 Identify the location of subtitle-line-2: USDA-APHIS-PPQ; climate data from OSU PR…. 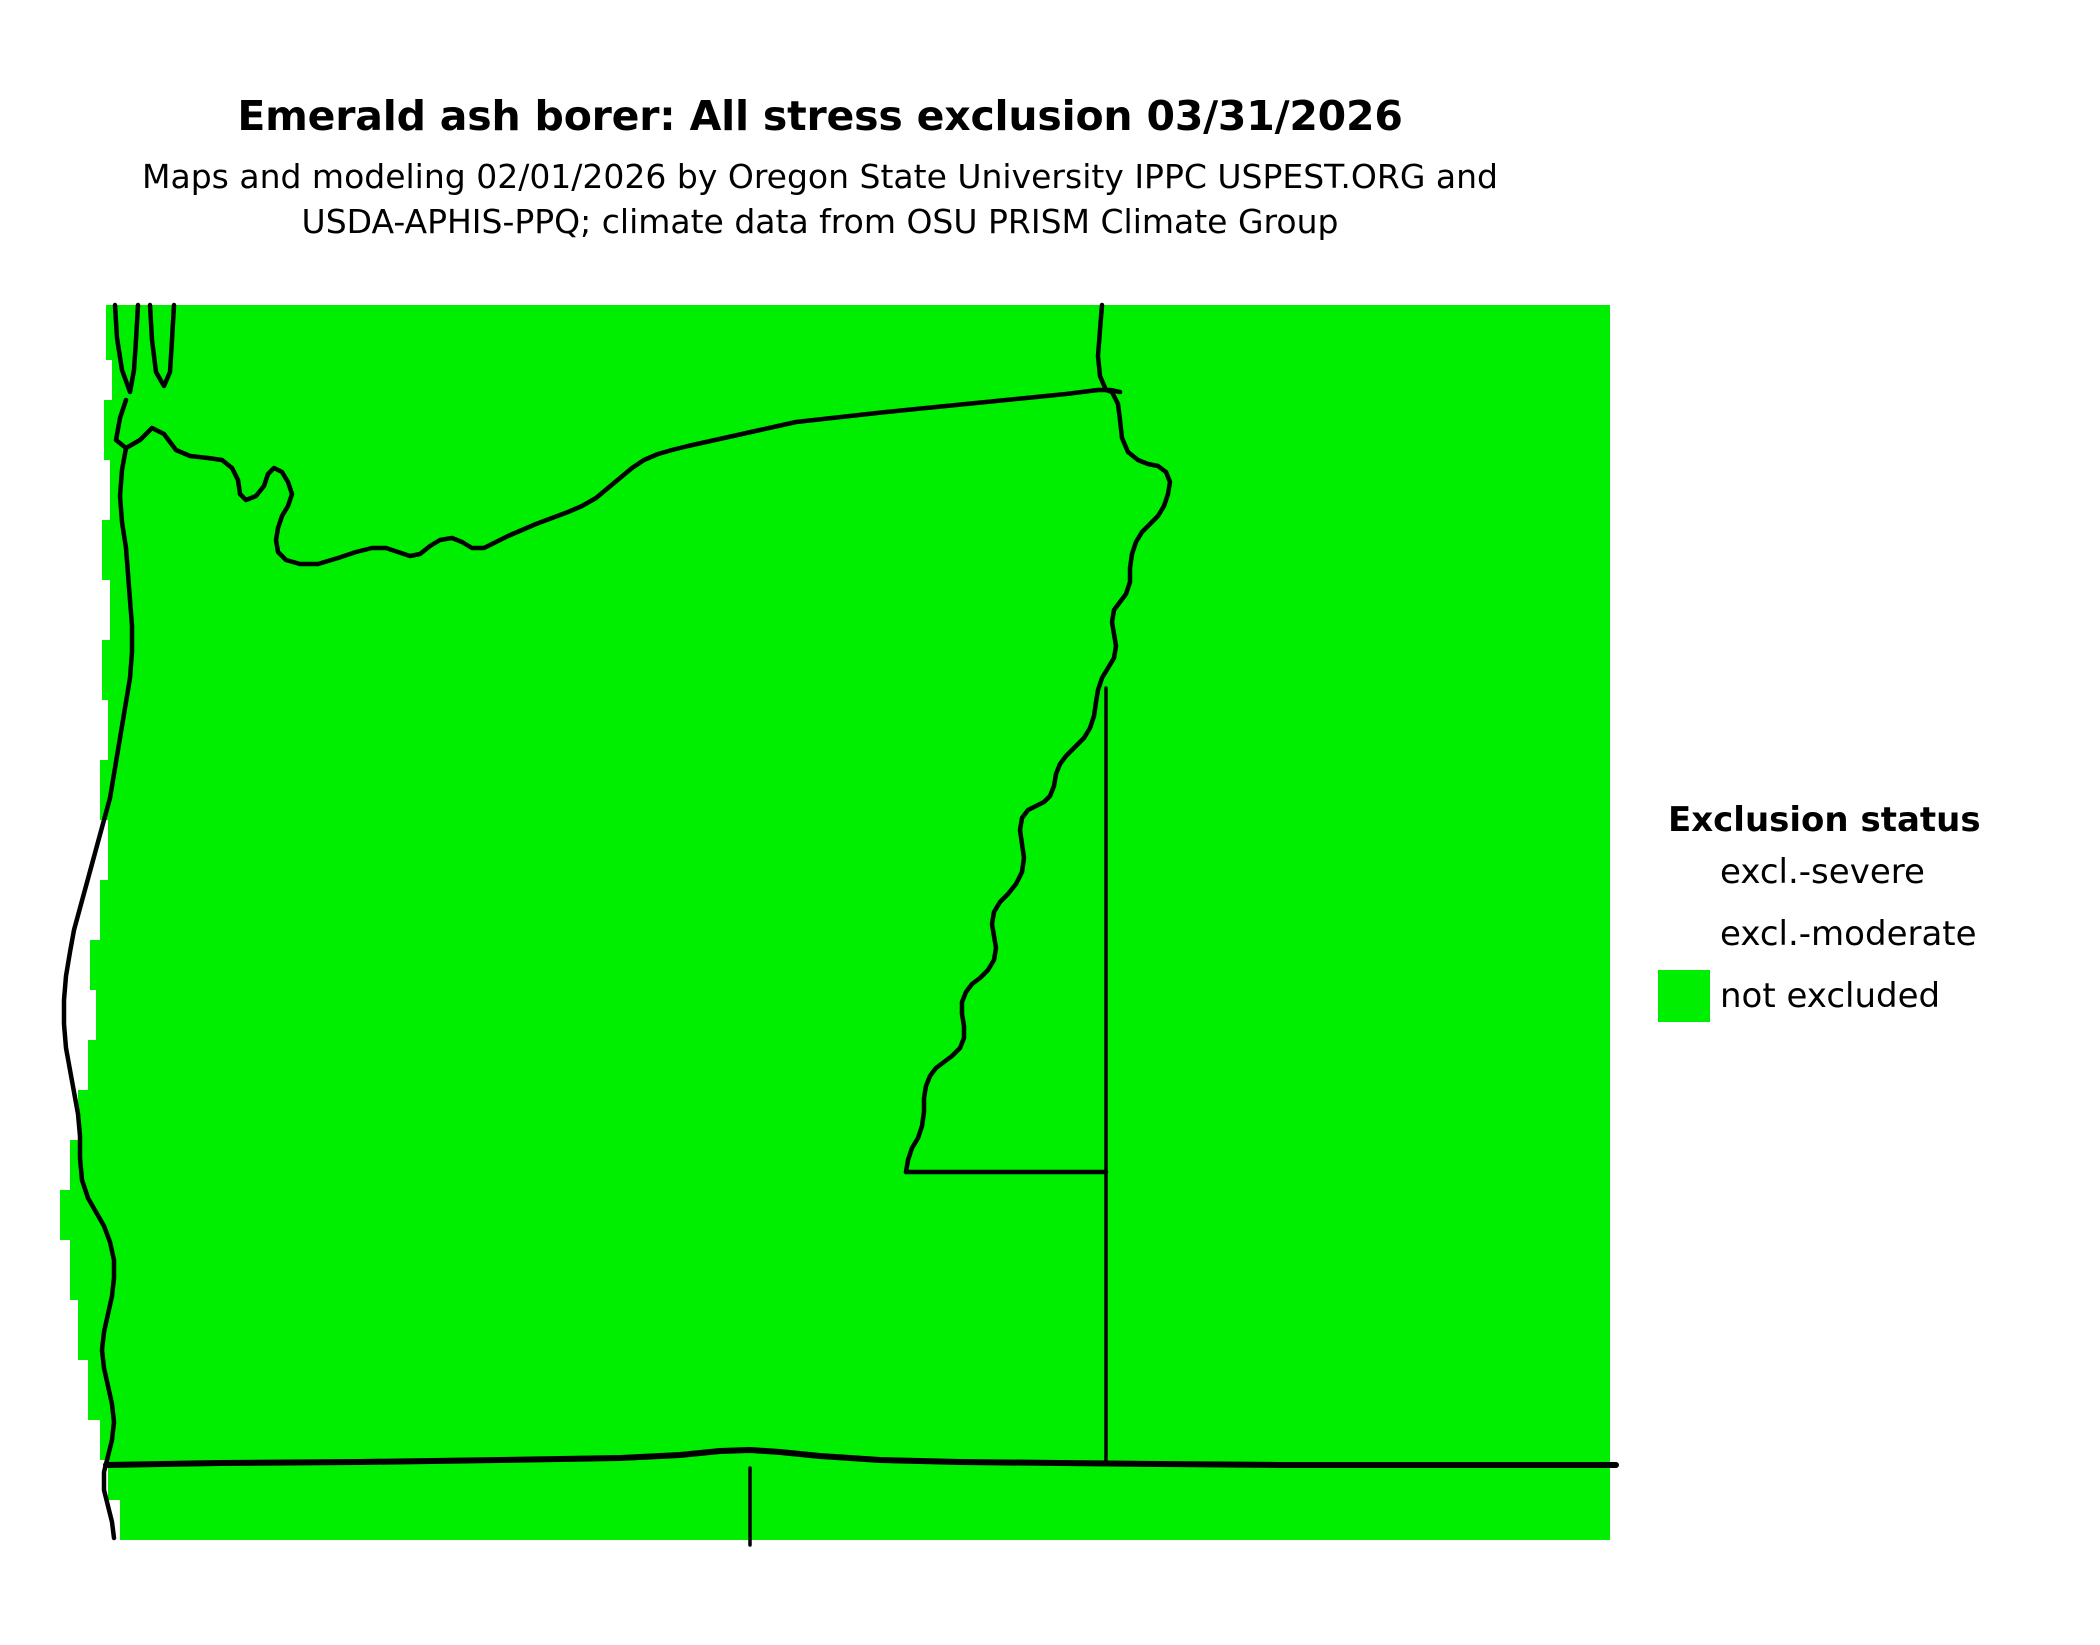
(820, 221).